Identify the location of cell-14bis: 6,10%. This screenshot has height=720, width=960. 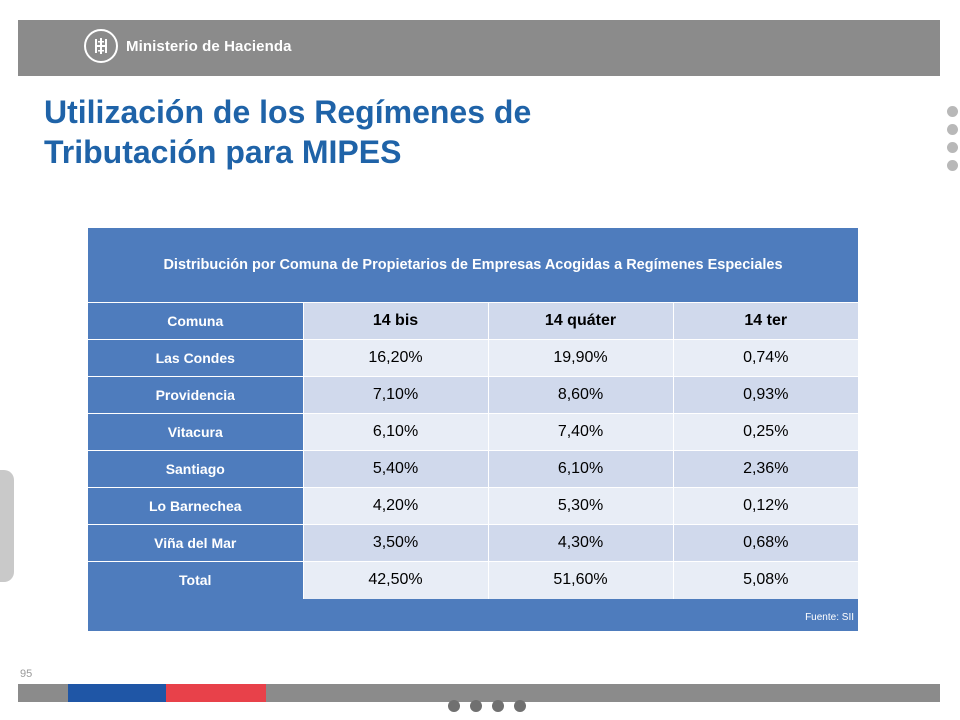
(395, 432).